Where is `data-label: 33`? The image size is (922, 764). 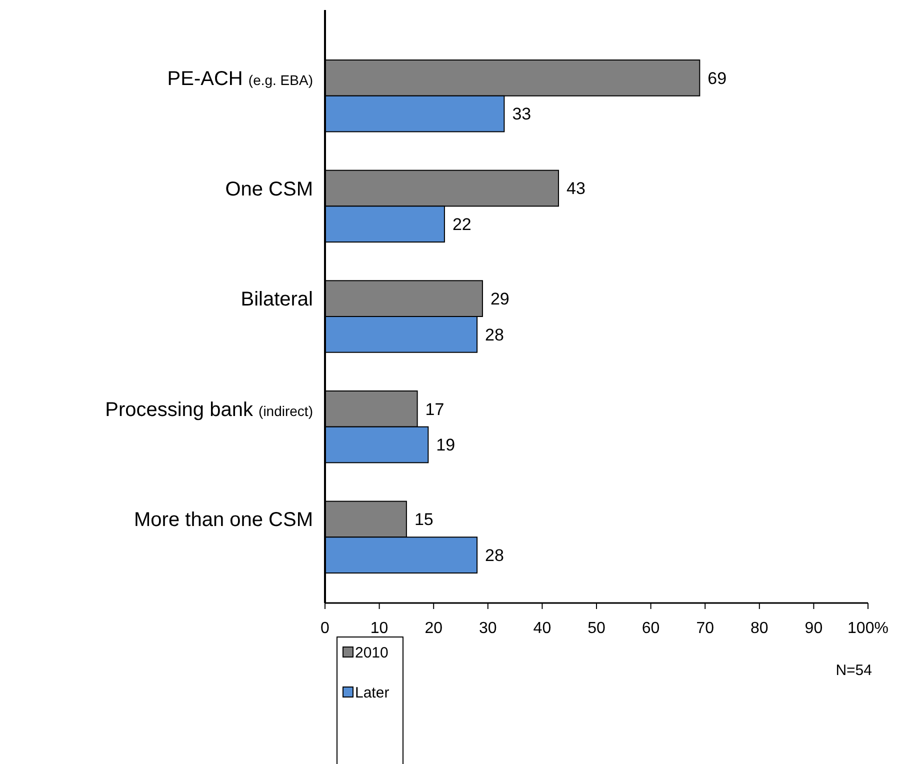
data-label: 33 is located at coordinates (522, 114).